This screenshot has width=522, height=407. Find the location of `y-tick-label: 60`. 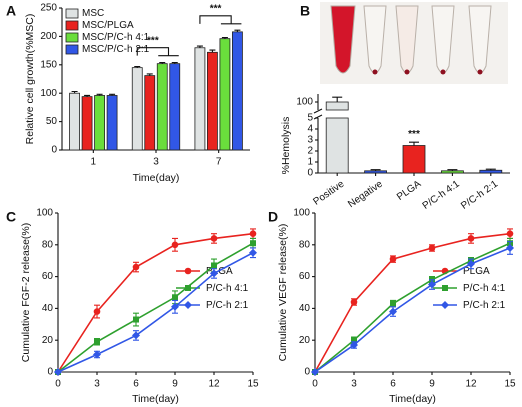

y-tick-label: 60 is located at coordinates (305, 276).